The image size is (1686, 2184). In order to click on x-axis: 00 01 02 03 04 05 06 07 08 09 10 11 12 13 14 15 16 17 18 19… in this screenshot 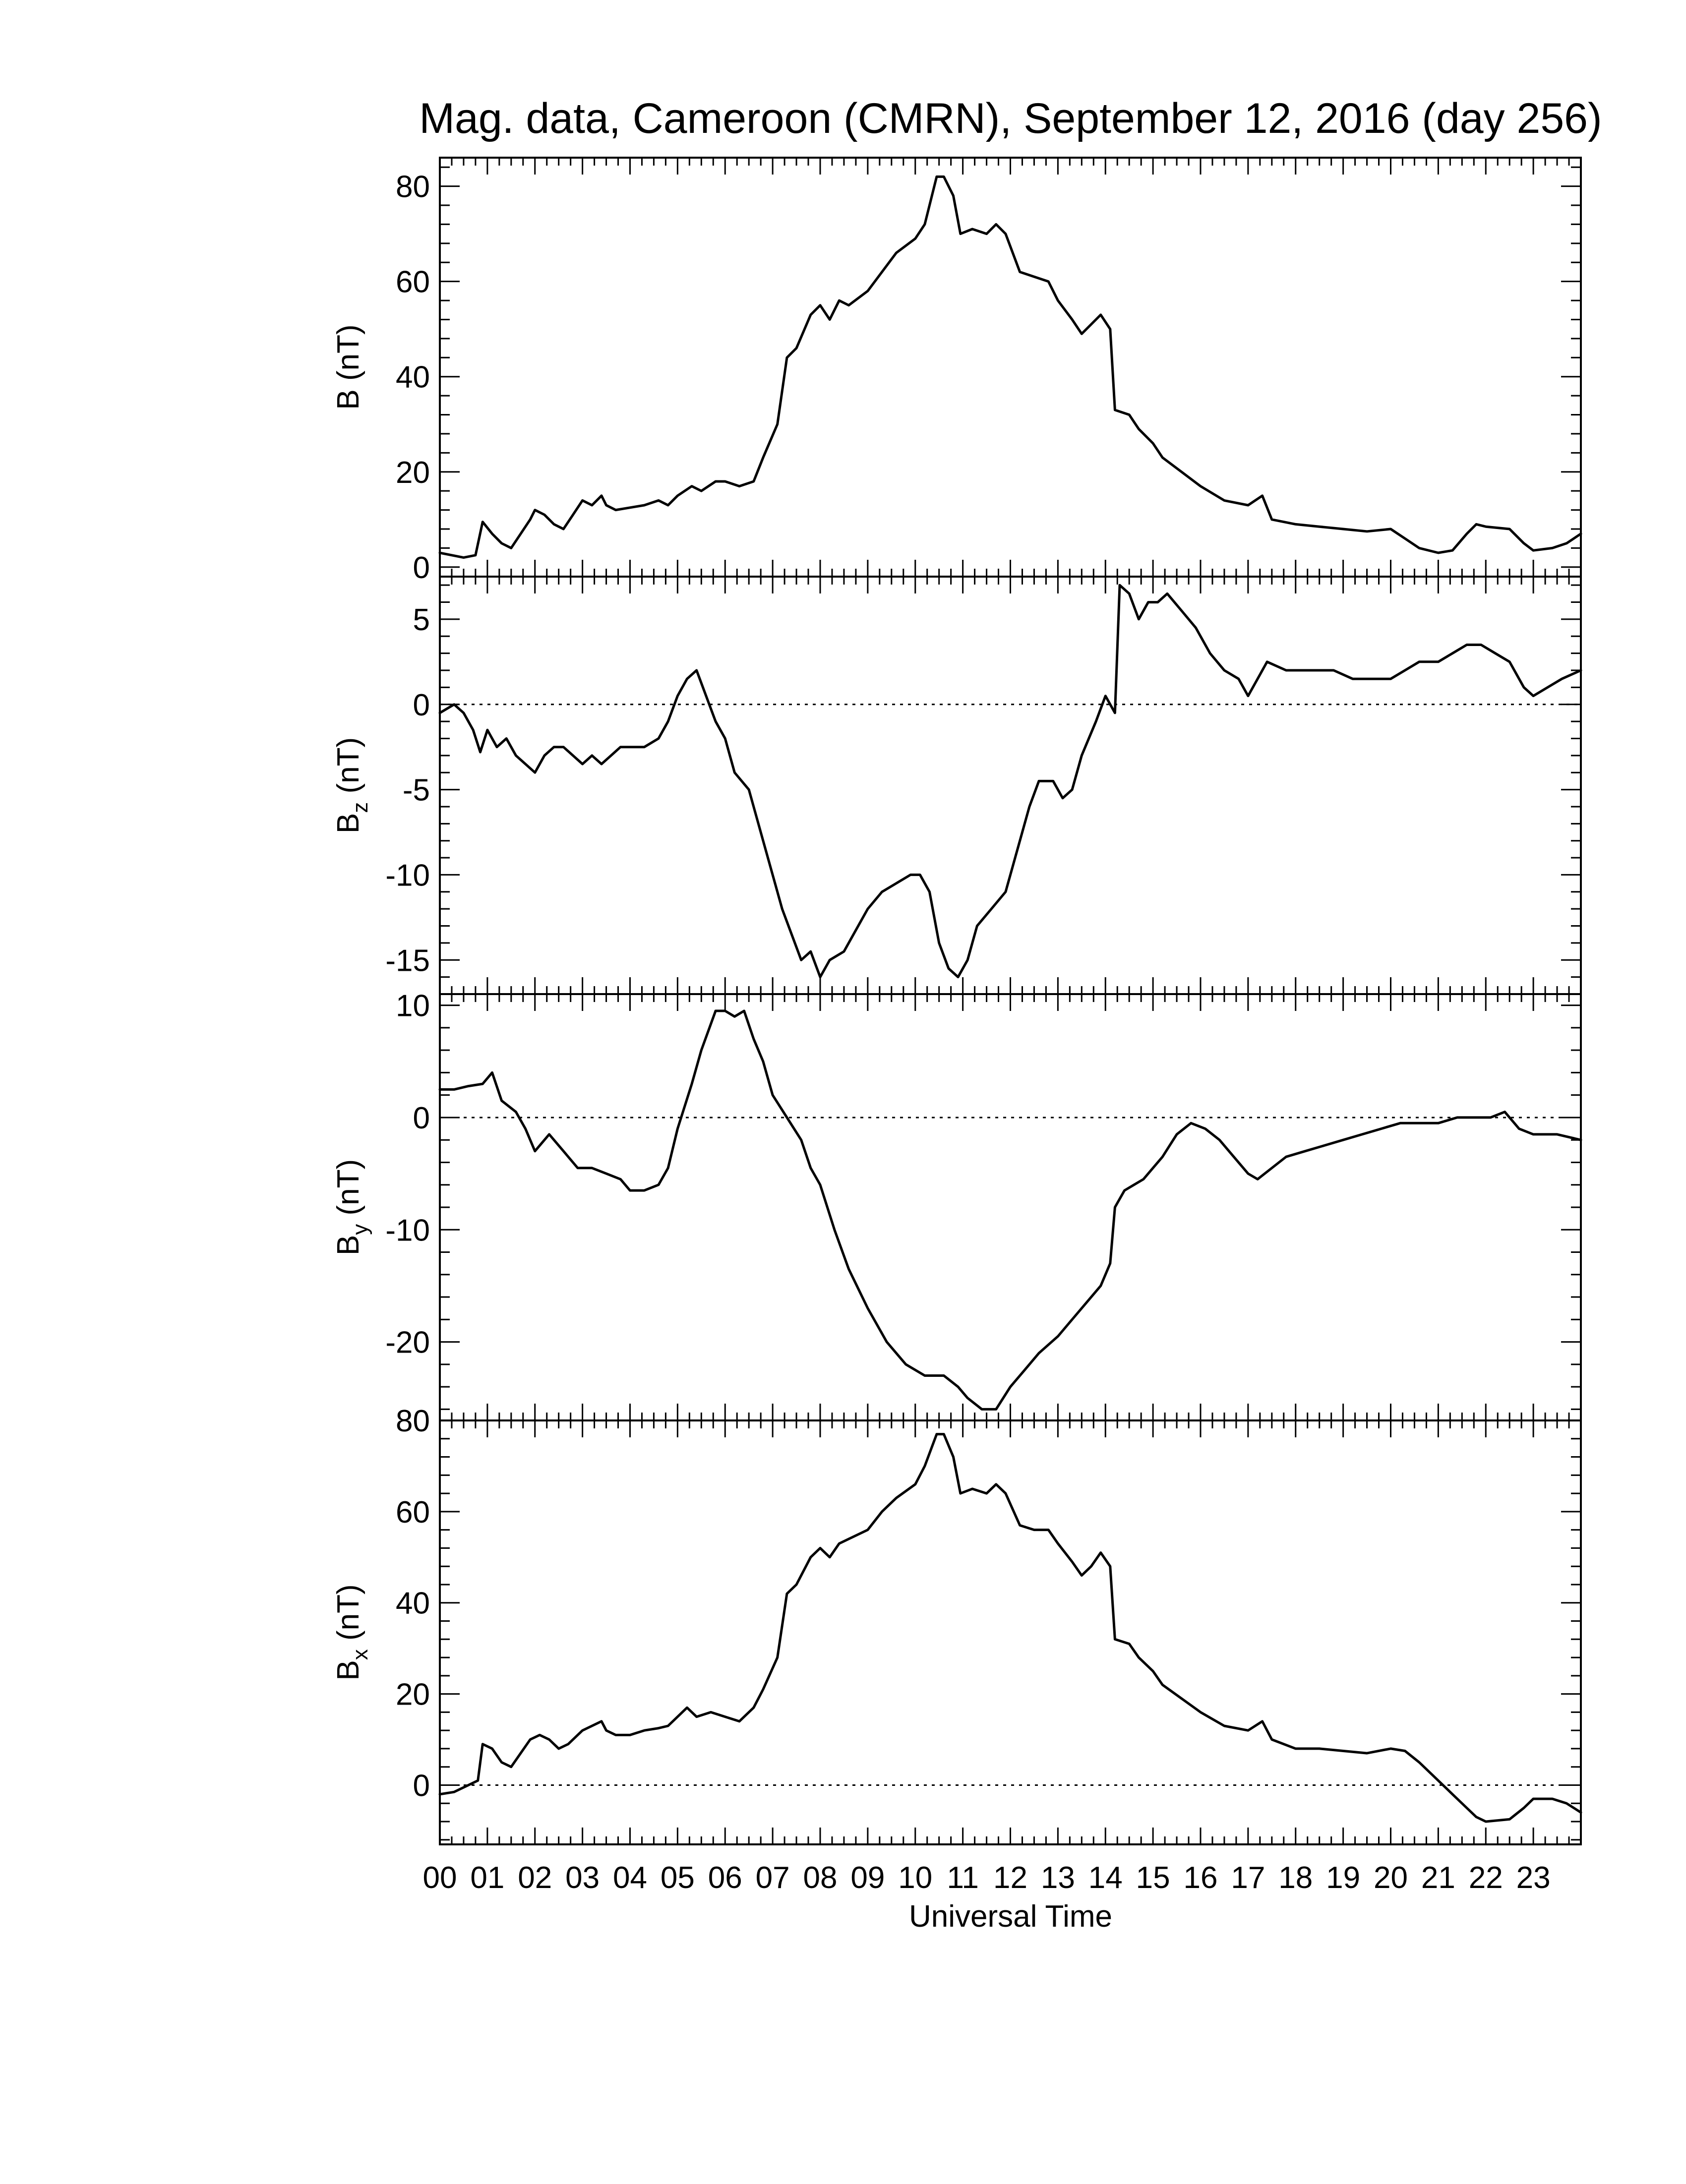, I will do `click(987, 1878)`.